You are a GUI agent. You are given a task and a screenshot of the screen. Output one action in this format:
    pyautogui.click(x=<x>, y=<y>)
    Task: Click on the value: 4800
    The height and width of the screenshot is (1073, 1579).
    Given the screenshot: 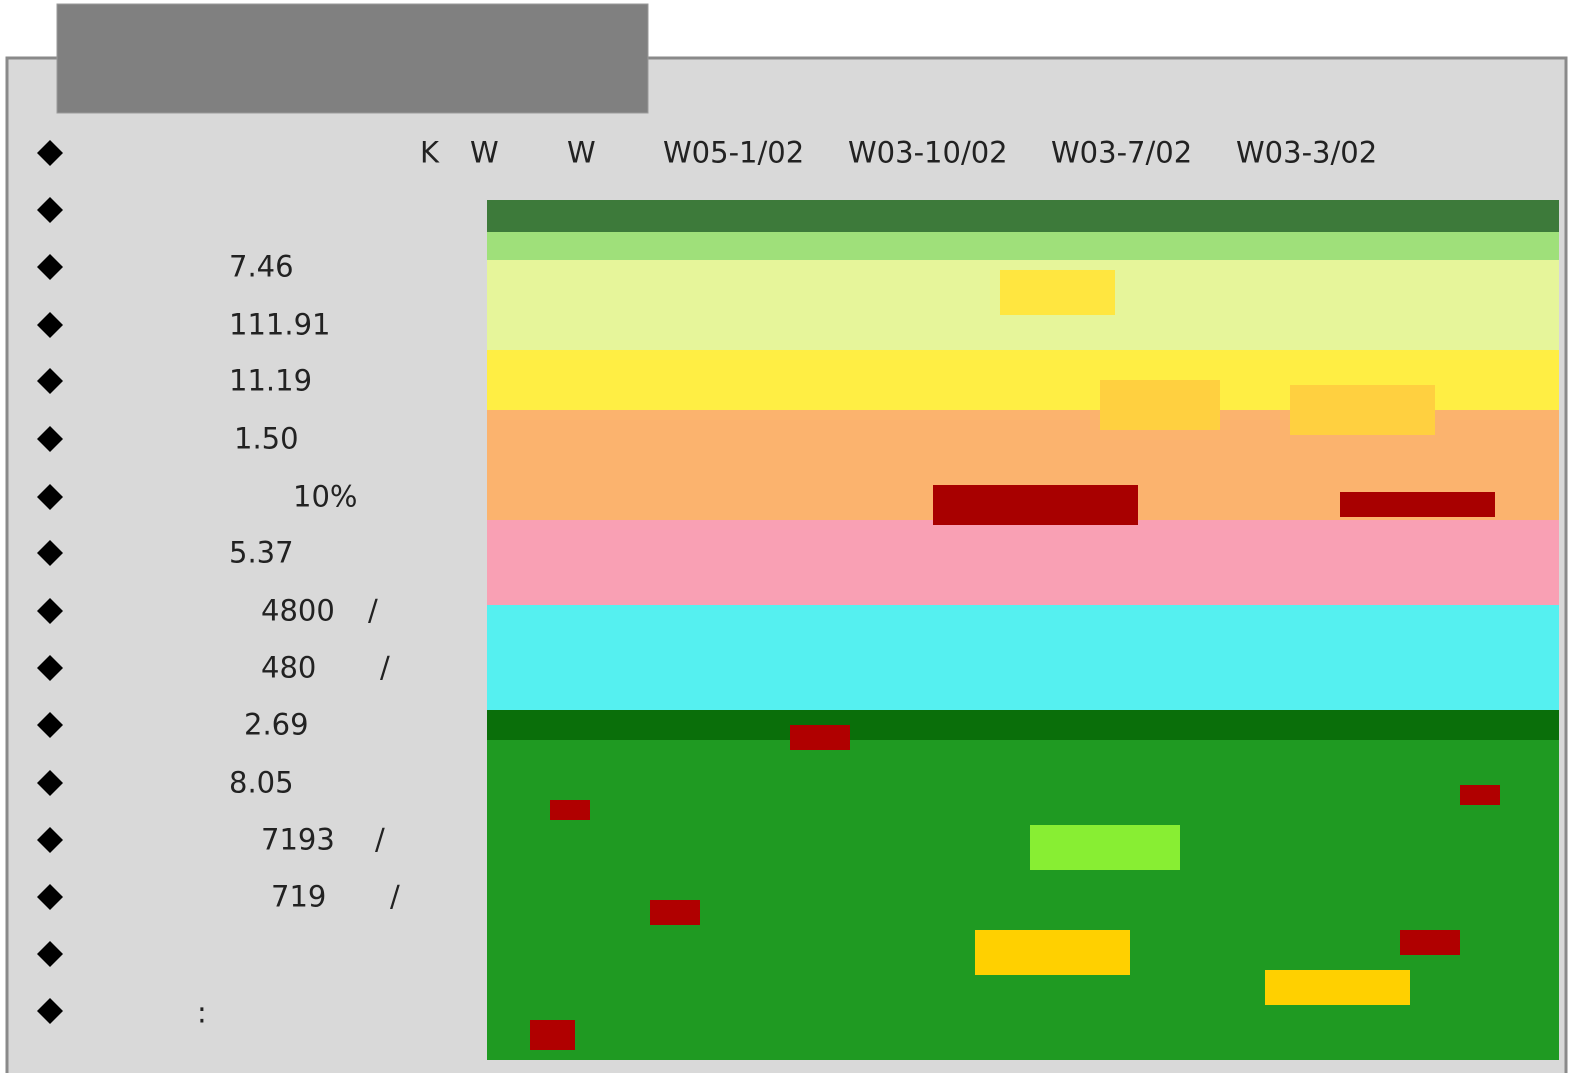 What is the action you would take?
    pyautogui.click(x=298, y=610)
    